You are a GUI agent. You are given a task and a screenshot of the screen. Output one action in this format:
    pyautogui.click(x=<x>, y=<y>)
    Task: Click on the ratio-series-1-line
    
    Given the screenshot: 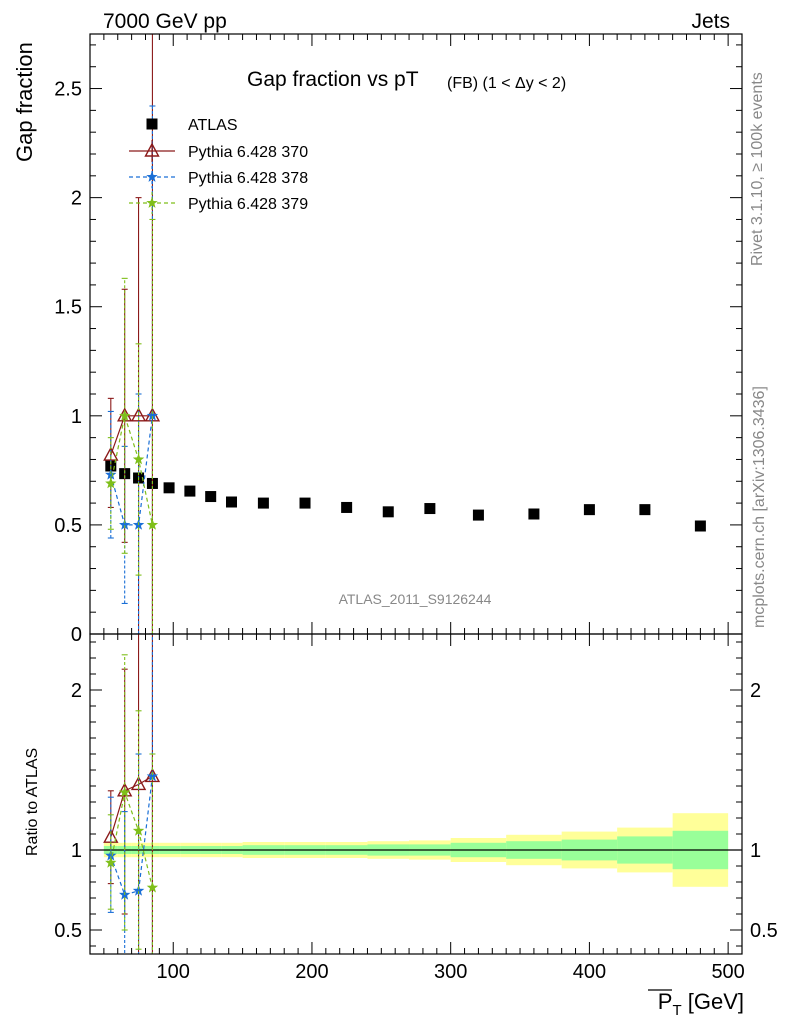 What is the action you would take?
    pyautogui.click(x=131, y=836)
    